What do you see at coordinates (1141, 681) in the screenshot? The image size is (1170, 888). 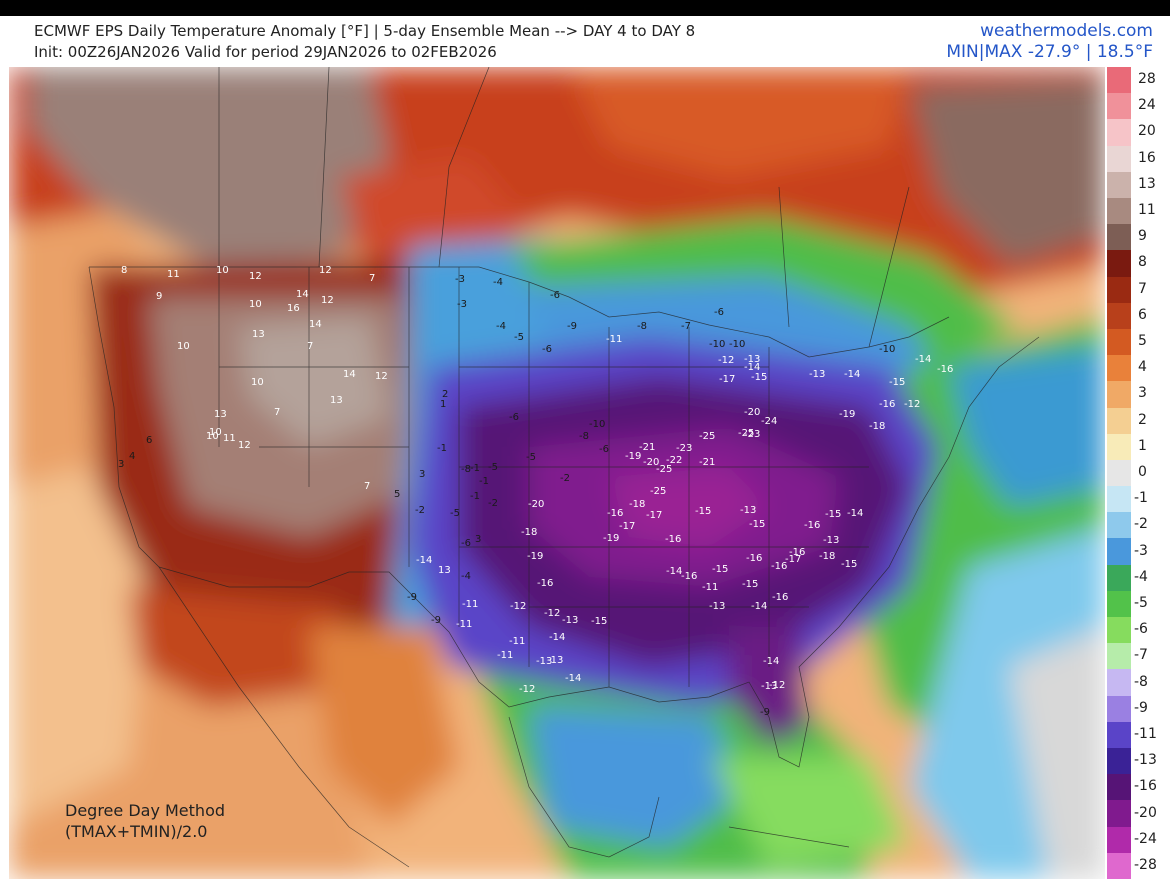 I see `color-scale-tick-label: -8` at bounding box center [1141, 681].